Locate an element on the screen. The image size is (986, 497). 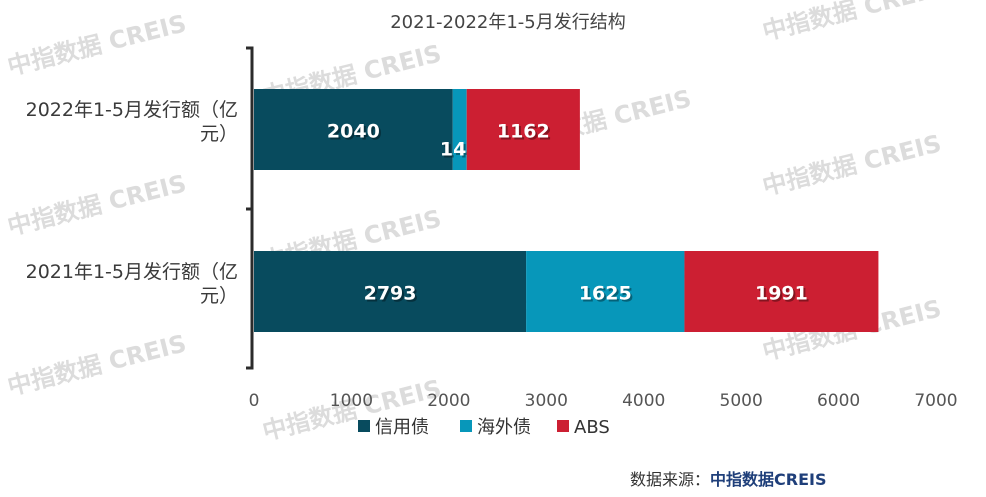
x-tick-label: 2000 is located at coordinates (448, 401).